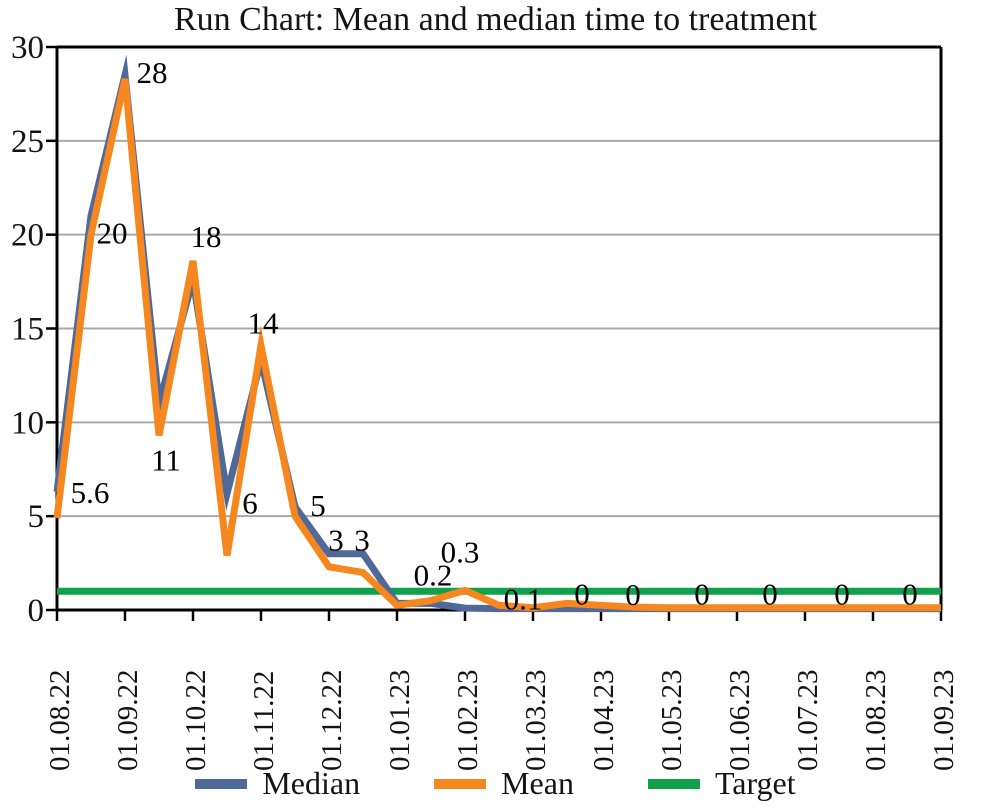 Image resolution: width=991 pixels, height=811 pixels. What do you see at coordinates (673, 783) in the screenshot?
I see `target-swatch-icon` at bounding box center [673, 783].